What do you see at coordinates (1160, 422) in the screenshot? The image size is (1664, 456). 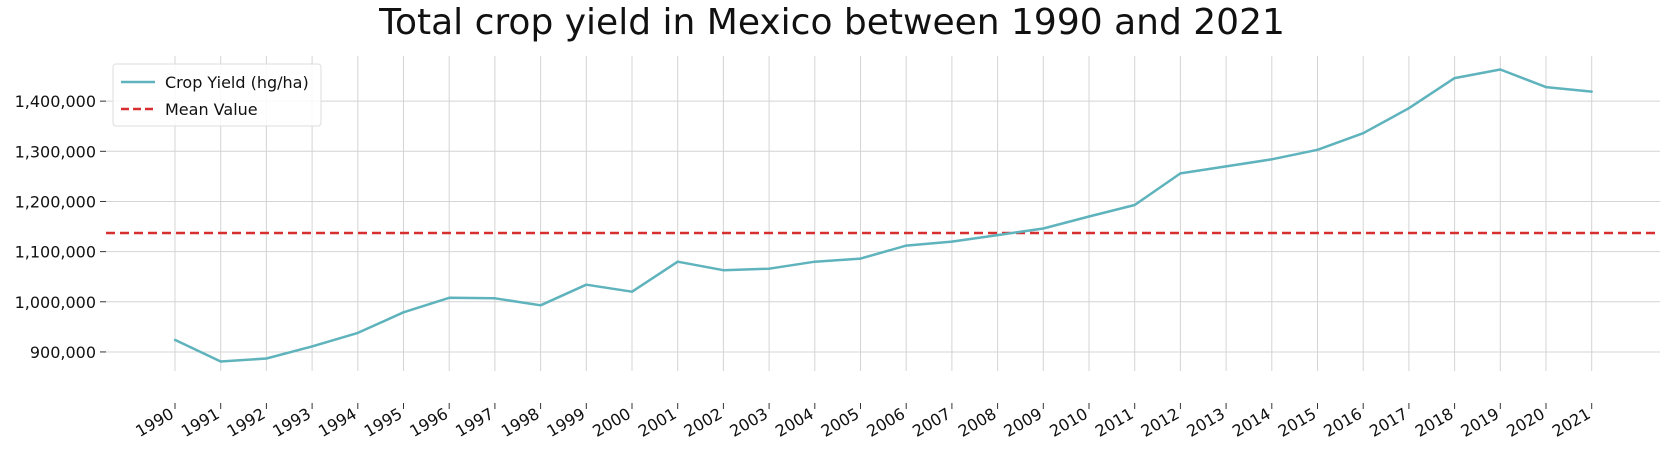 I see `x-tick-label: 2012` at bounding box center [1160, 422].